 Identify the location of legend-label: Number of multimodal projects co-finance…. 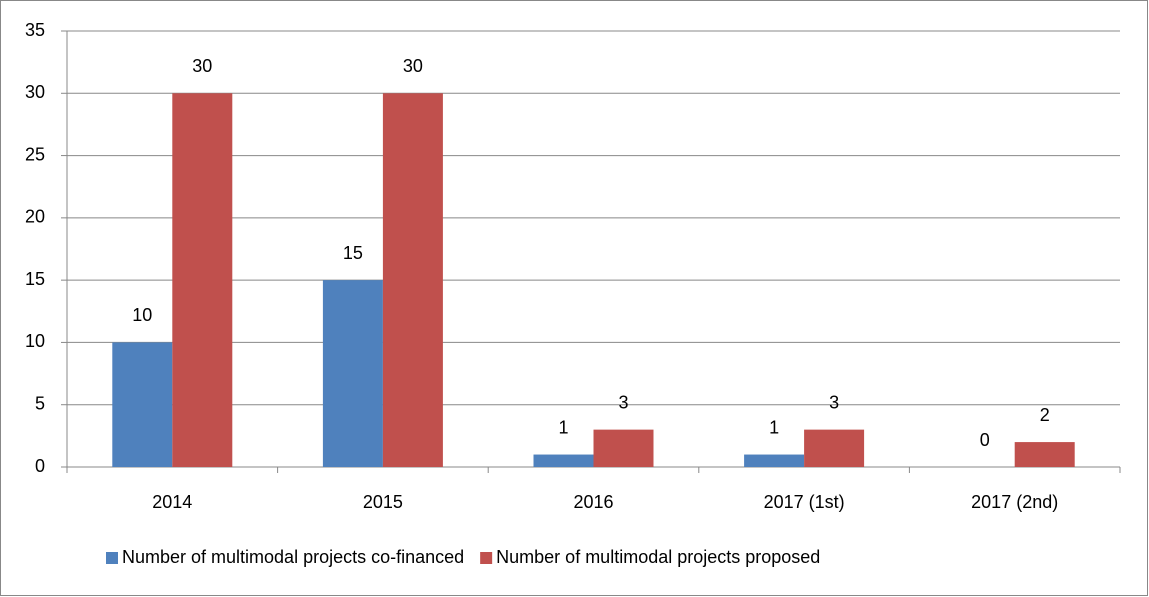
(293, 557).